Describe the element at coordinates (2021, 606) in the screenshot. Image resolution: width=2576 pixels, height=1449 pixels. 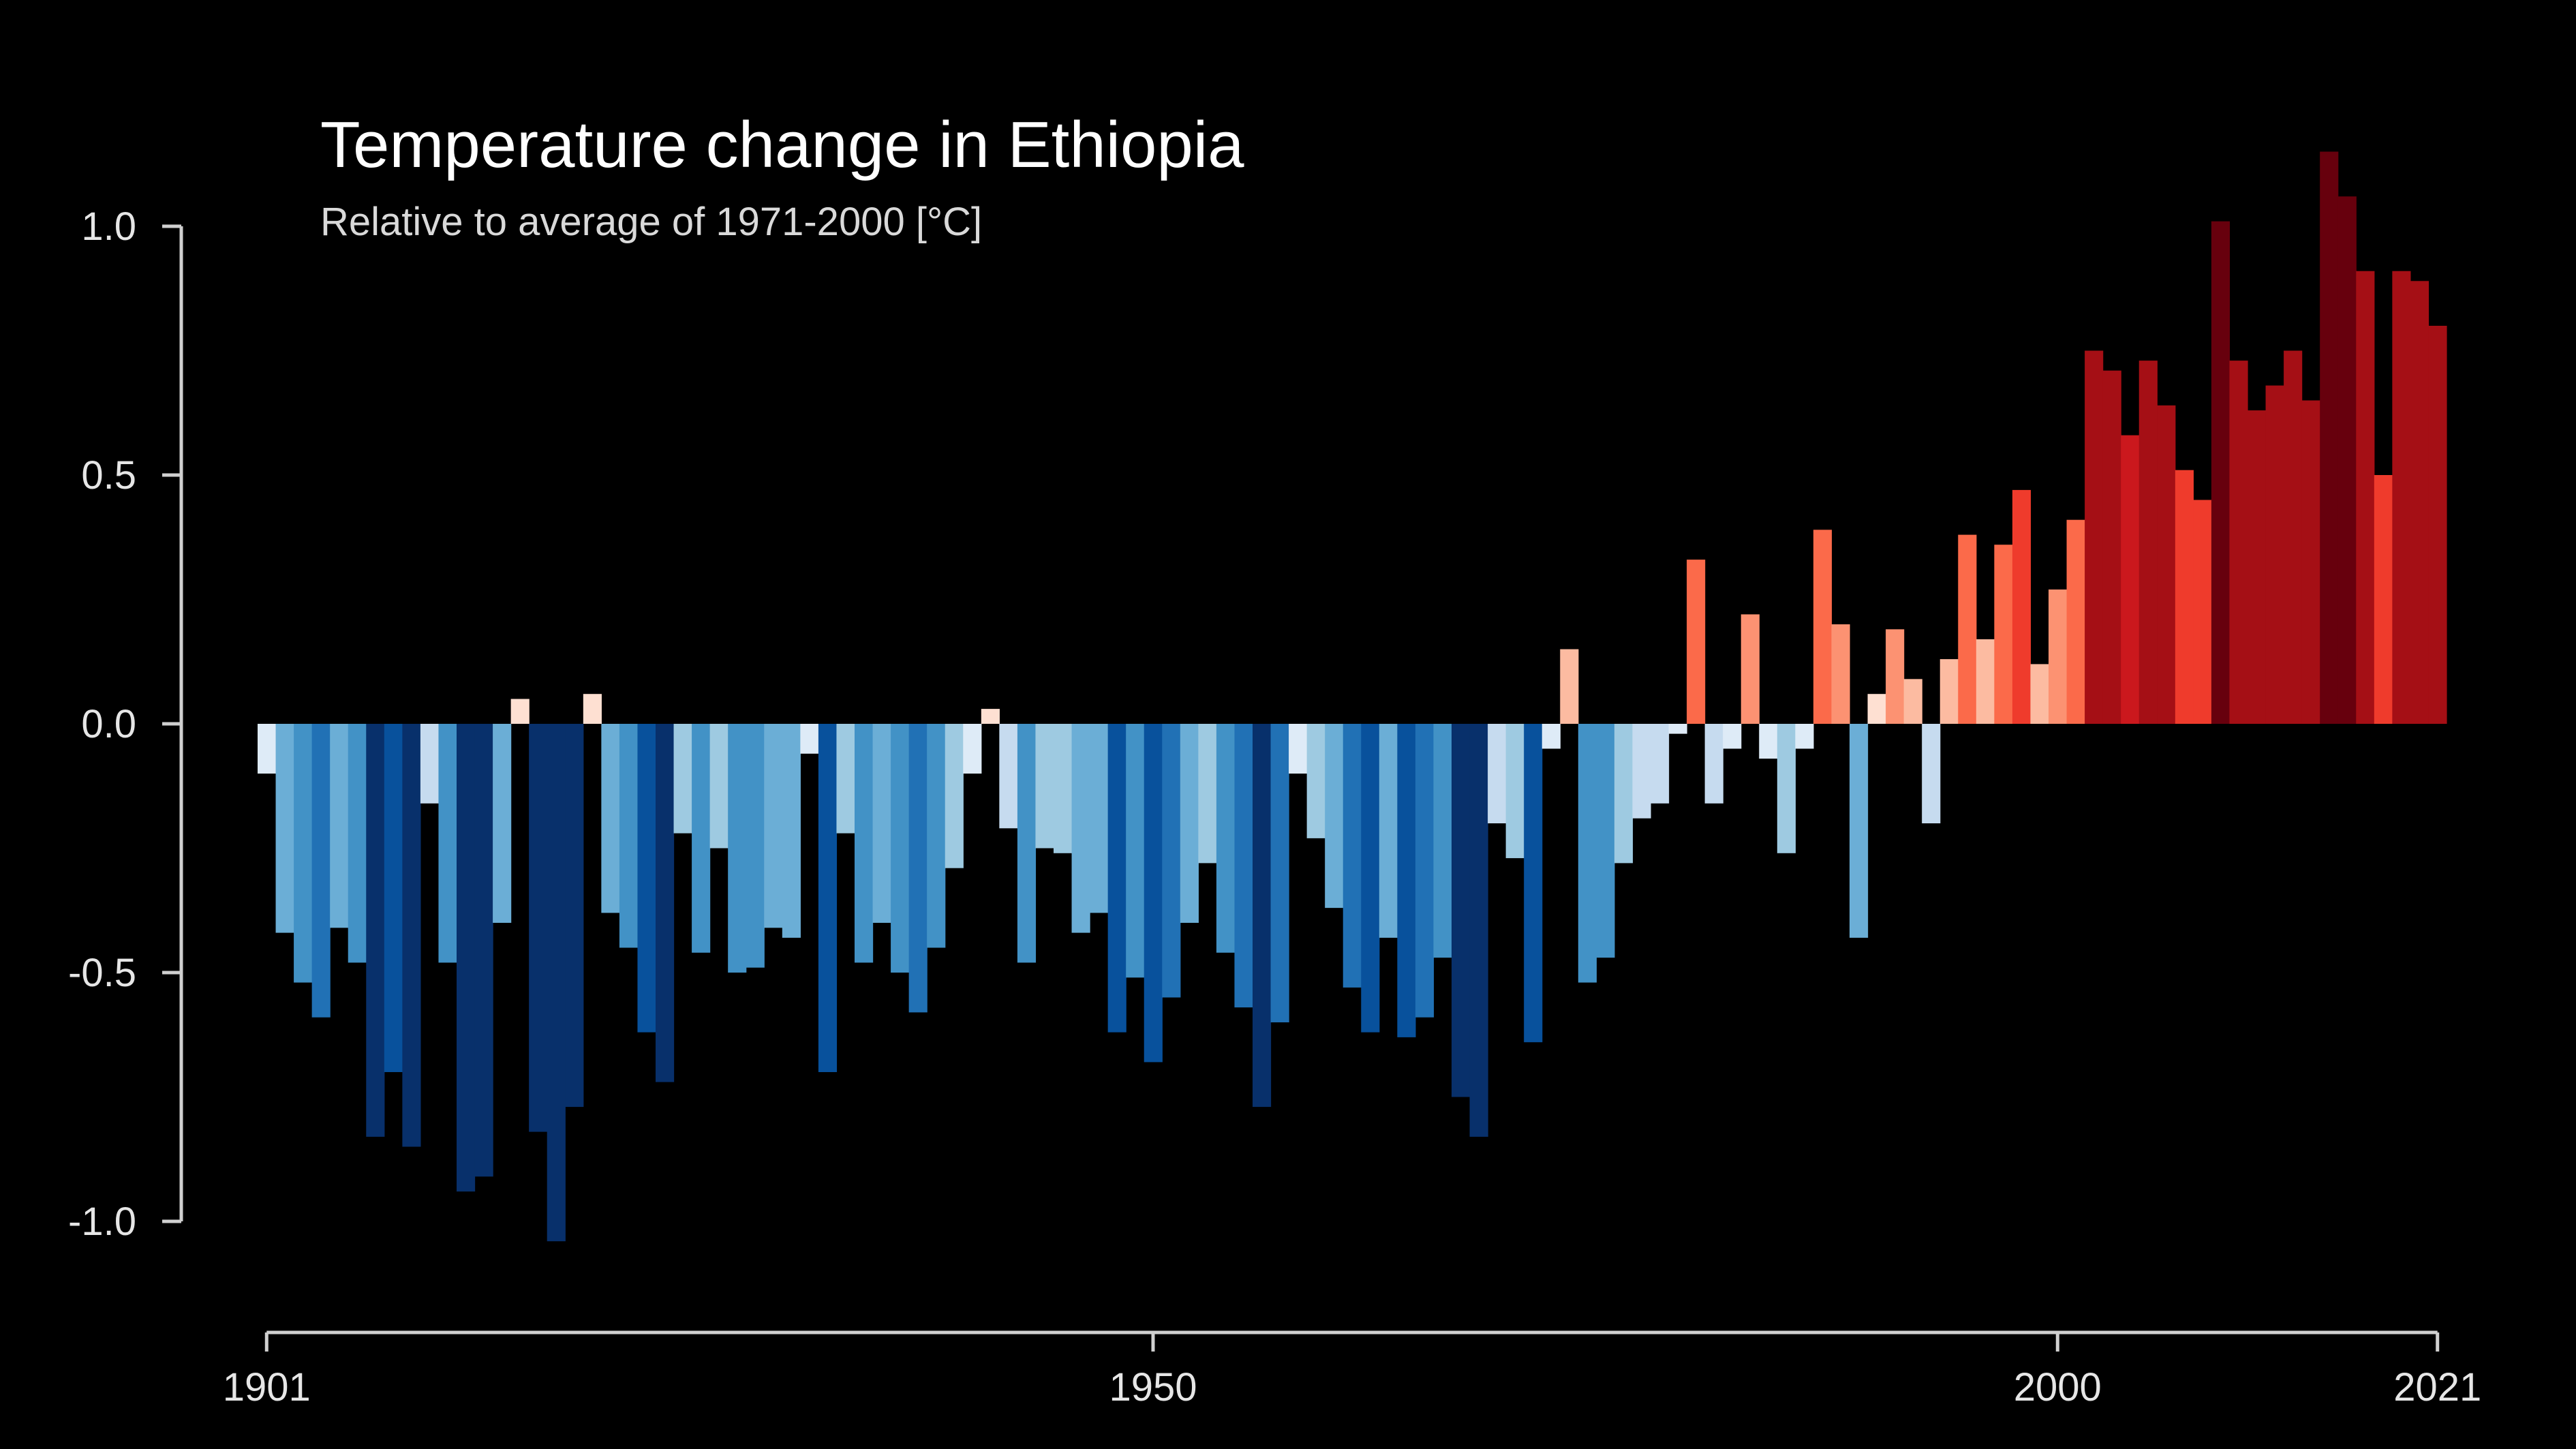
I see `bar-1998` at that location.